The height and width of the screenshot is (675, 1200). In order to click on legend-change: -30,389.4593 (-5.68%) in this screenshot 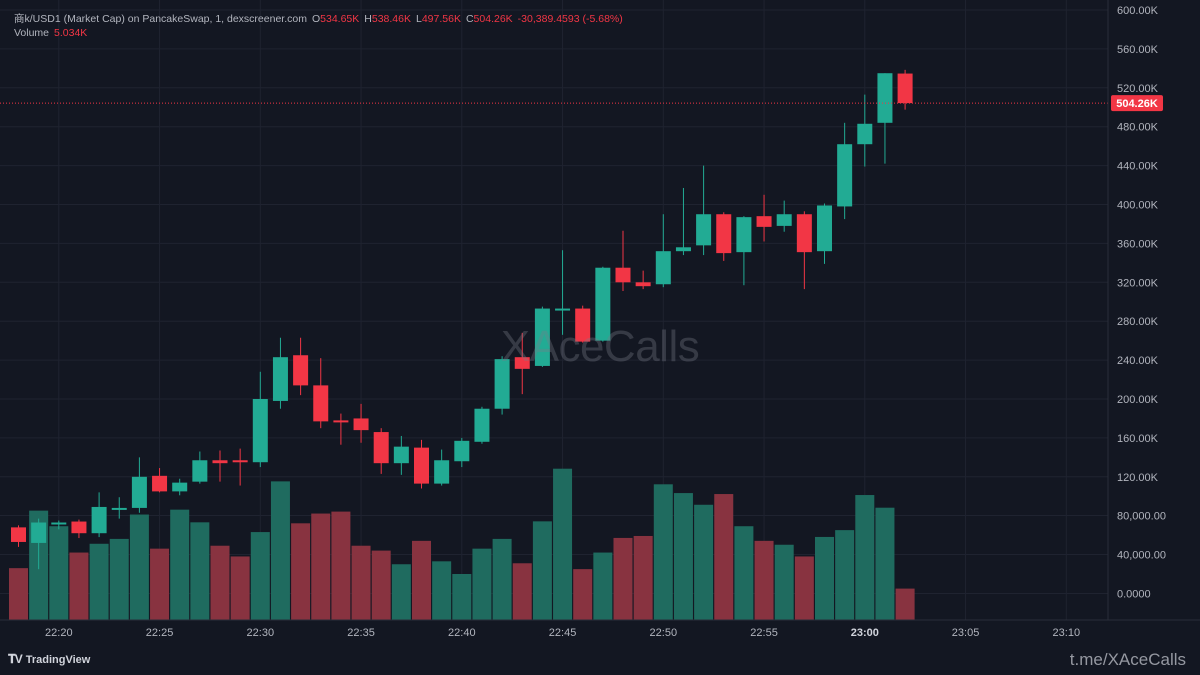, I will do `click(570, 19)`.